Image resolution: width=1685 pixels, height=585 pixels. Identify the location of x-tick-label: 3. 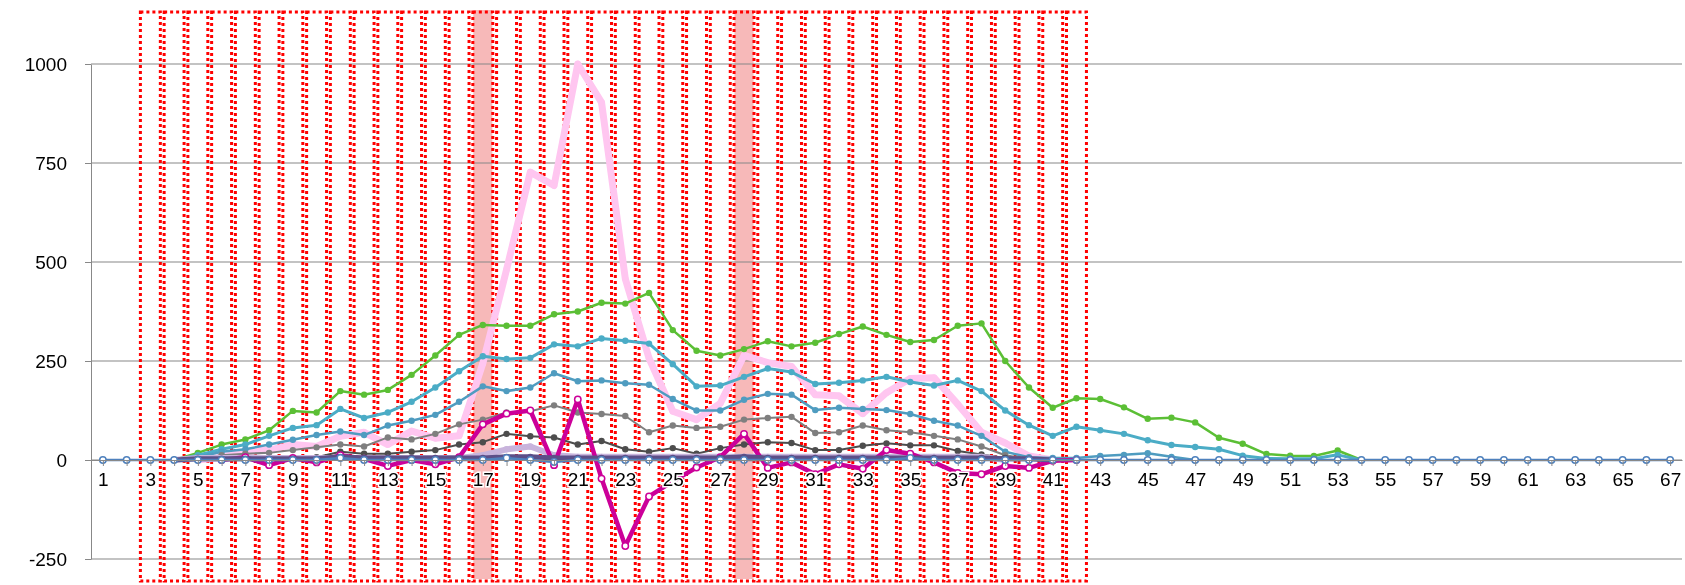
(151, 480).